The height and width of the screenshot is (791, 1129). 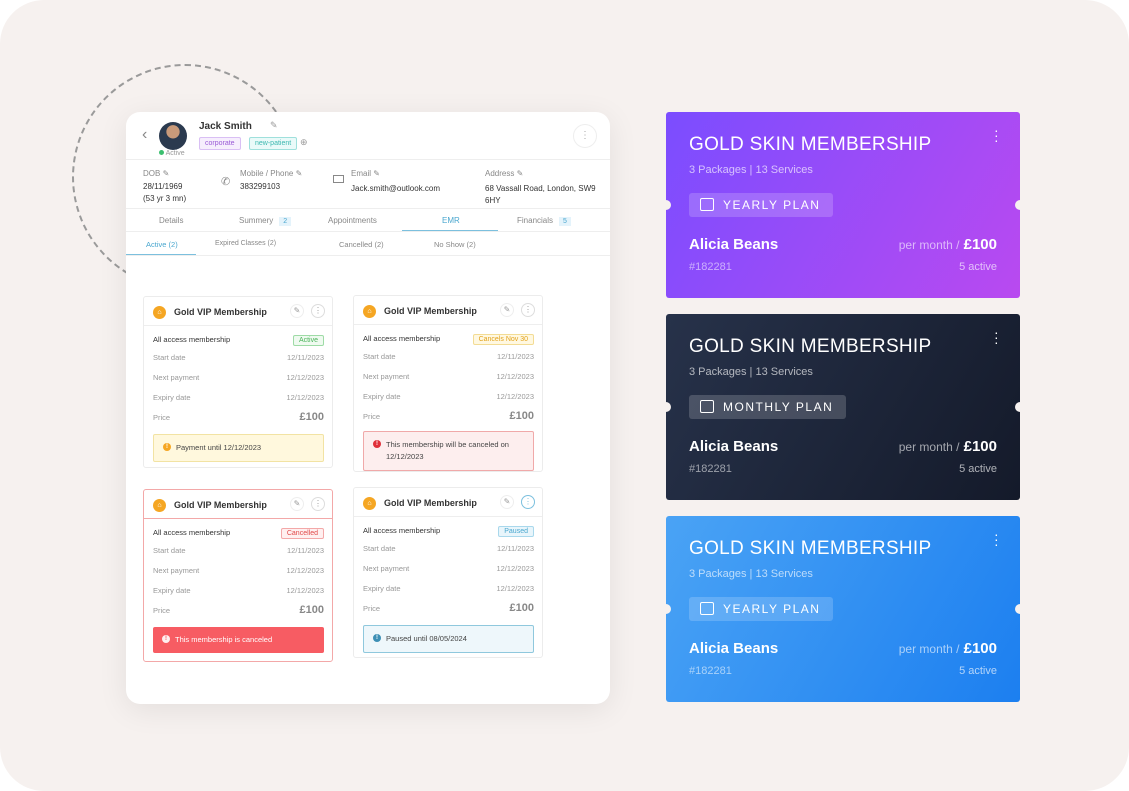 I want to click on next-payment-label: Next payment, so click(x=386, y=376).